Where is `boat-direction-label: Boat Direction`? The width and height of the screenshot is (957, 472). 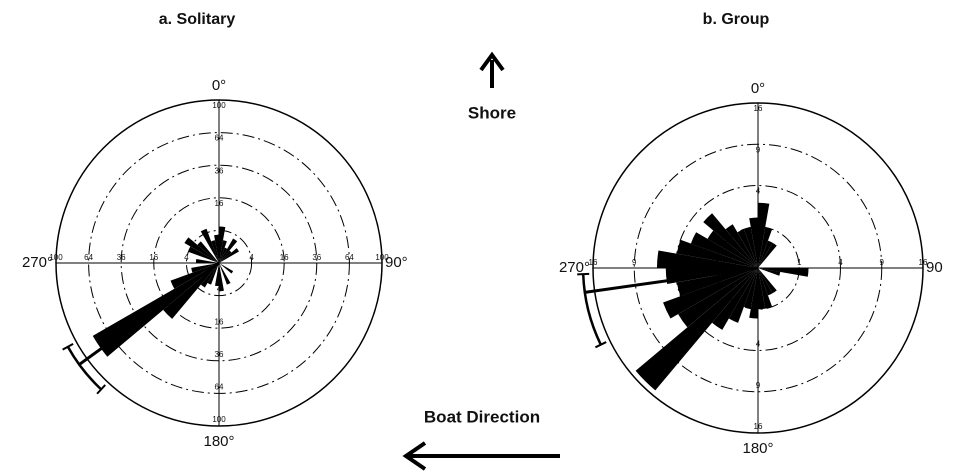
boat-direction-label: Boat Direction is located at coordinates (482, 416).